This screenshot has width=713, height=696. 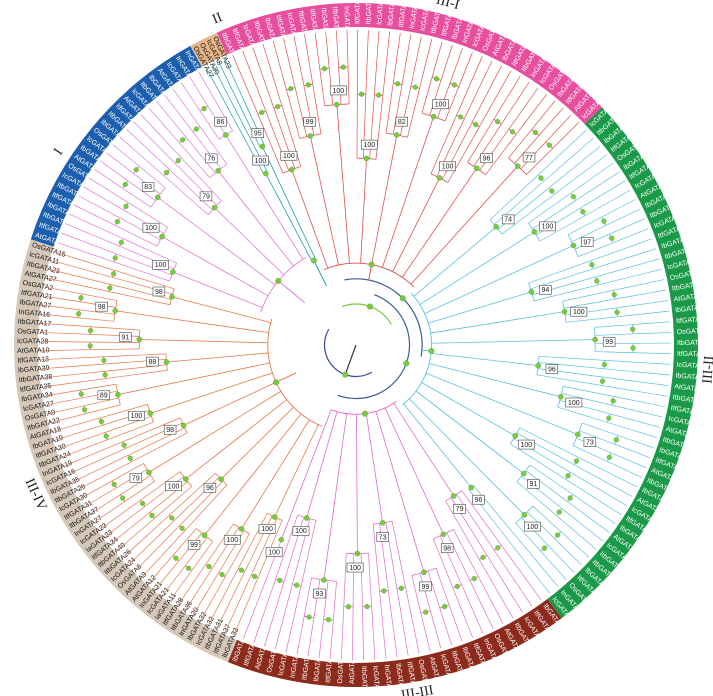 I want to click on clade-stem, so click(x=320, y=273).